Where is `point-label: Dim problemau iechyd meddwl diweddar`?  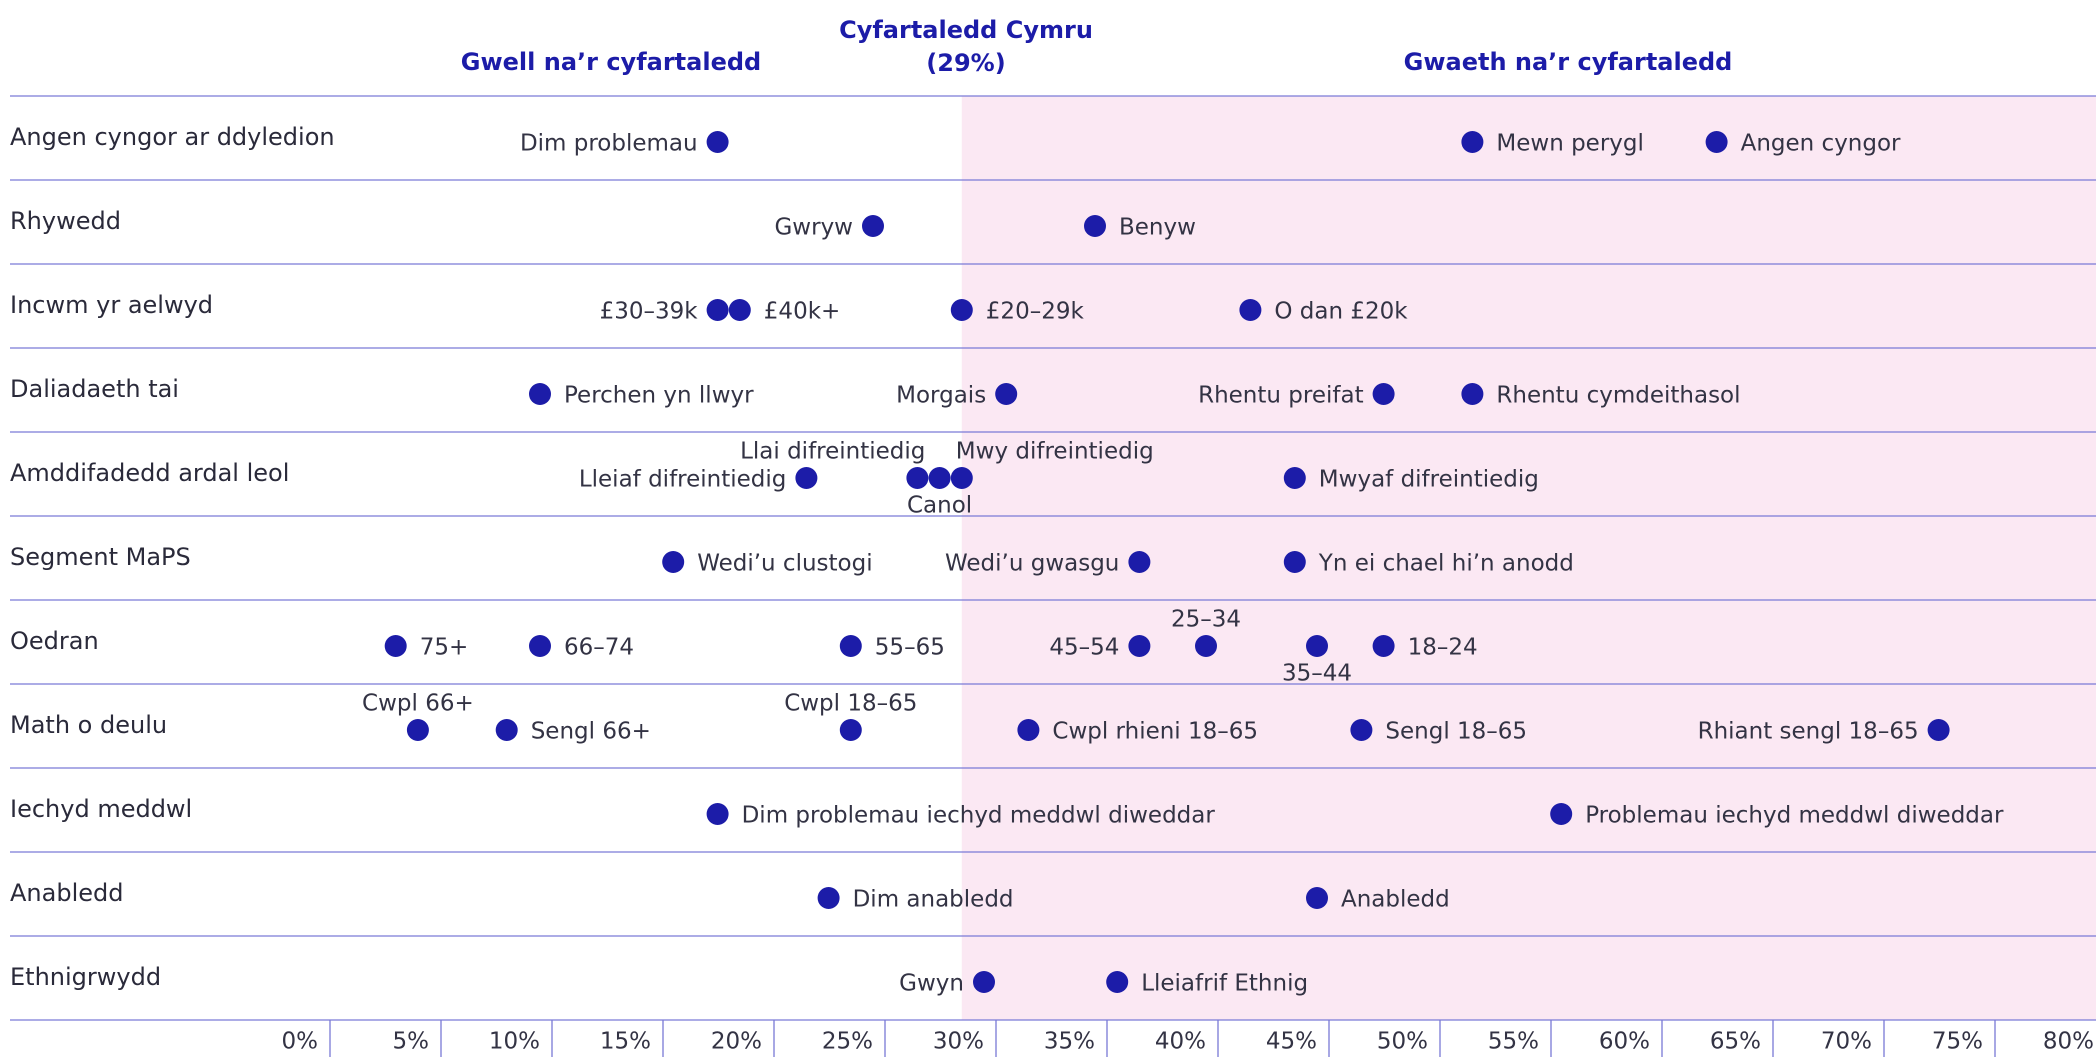
point-label: Dim problemau iechyd meddwl diweddar is located at coordinates (979, 816).